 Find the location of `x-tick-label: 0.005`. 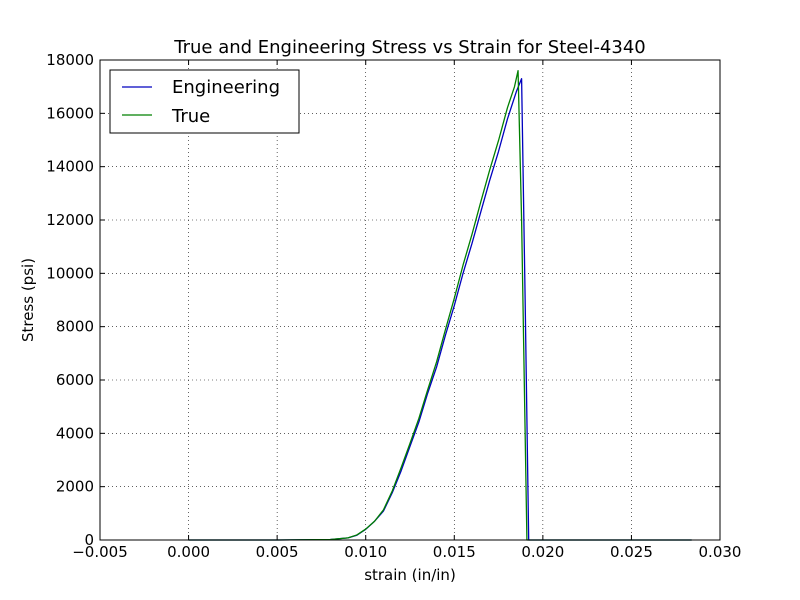

x-tick-label: 0.005 is located at coordinates (277, 552).